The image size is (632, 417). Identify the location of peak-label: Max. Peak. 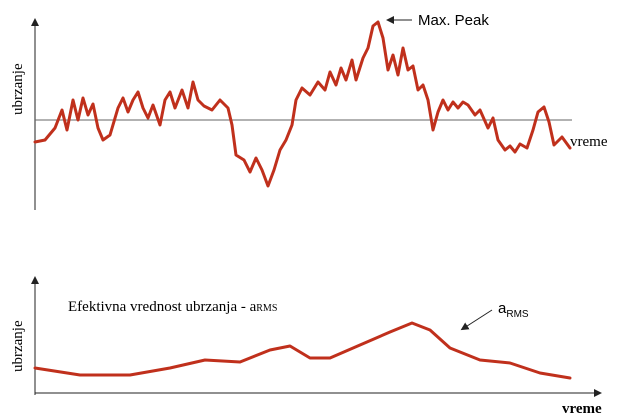
(453, 20).